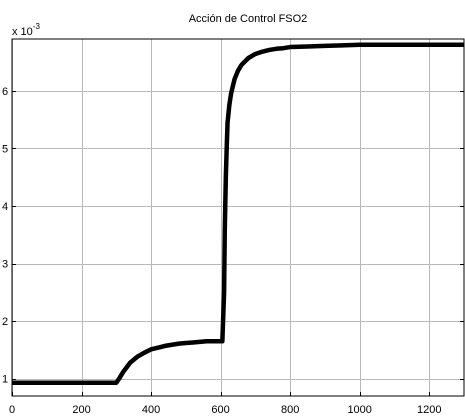 The image size is (465, 418). I want to click on y-tick-label: 6, so click(5, 92).